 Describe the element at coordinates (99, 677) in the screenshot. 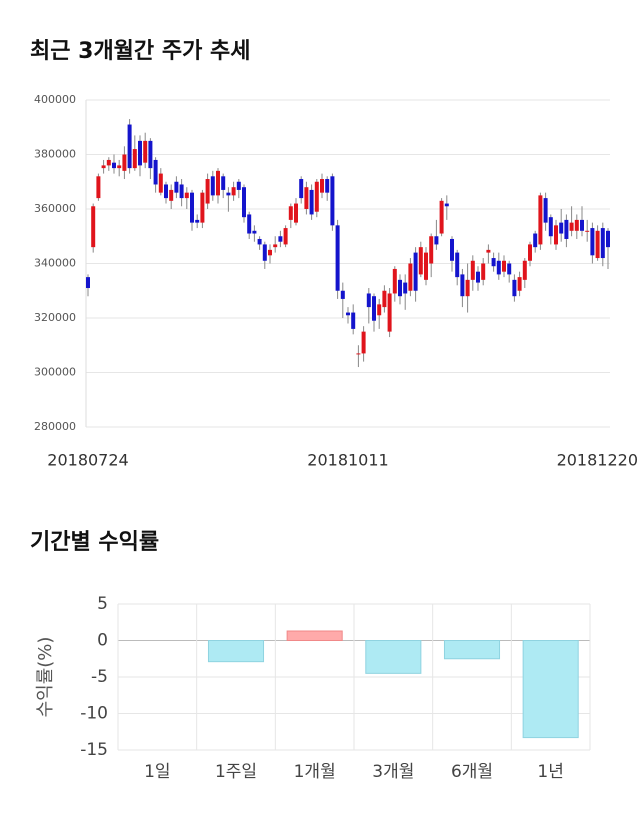

I see `y-tick-label: -5` at that location.